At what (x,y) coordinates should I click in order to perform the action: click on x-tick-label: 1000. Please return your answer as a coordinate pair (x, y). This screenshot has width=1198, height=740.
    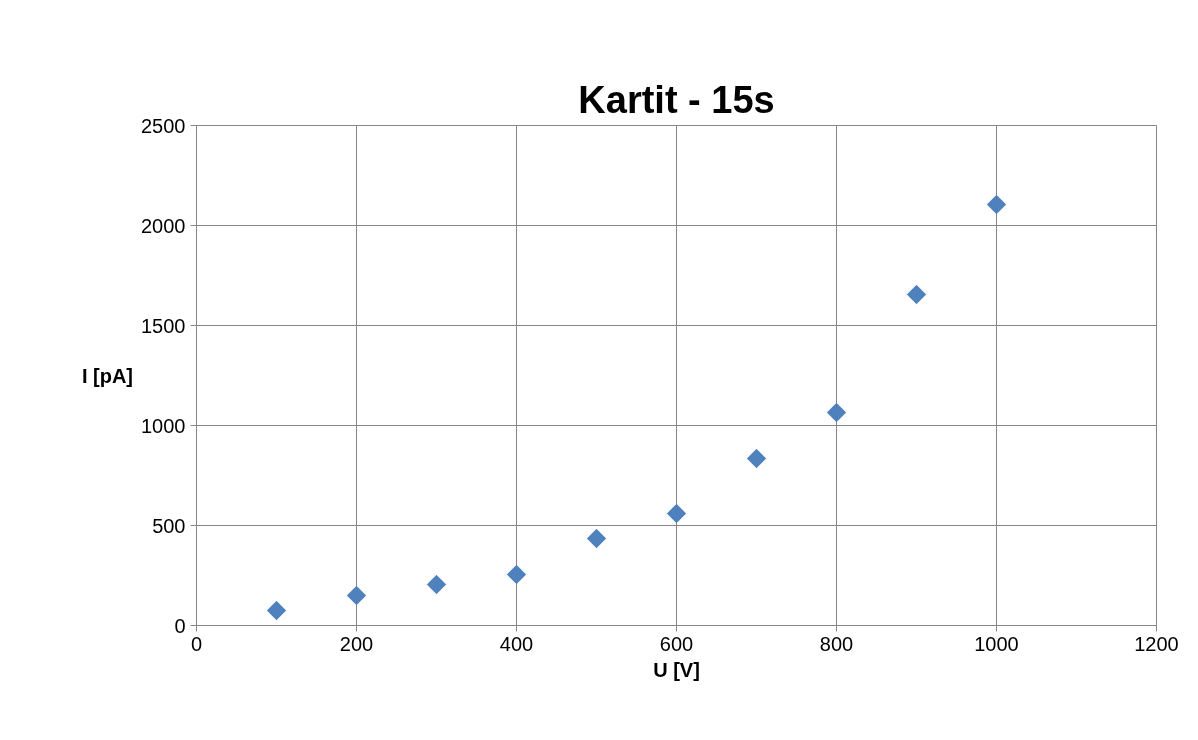
    Looking at the image, I should click on (996, 643).